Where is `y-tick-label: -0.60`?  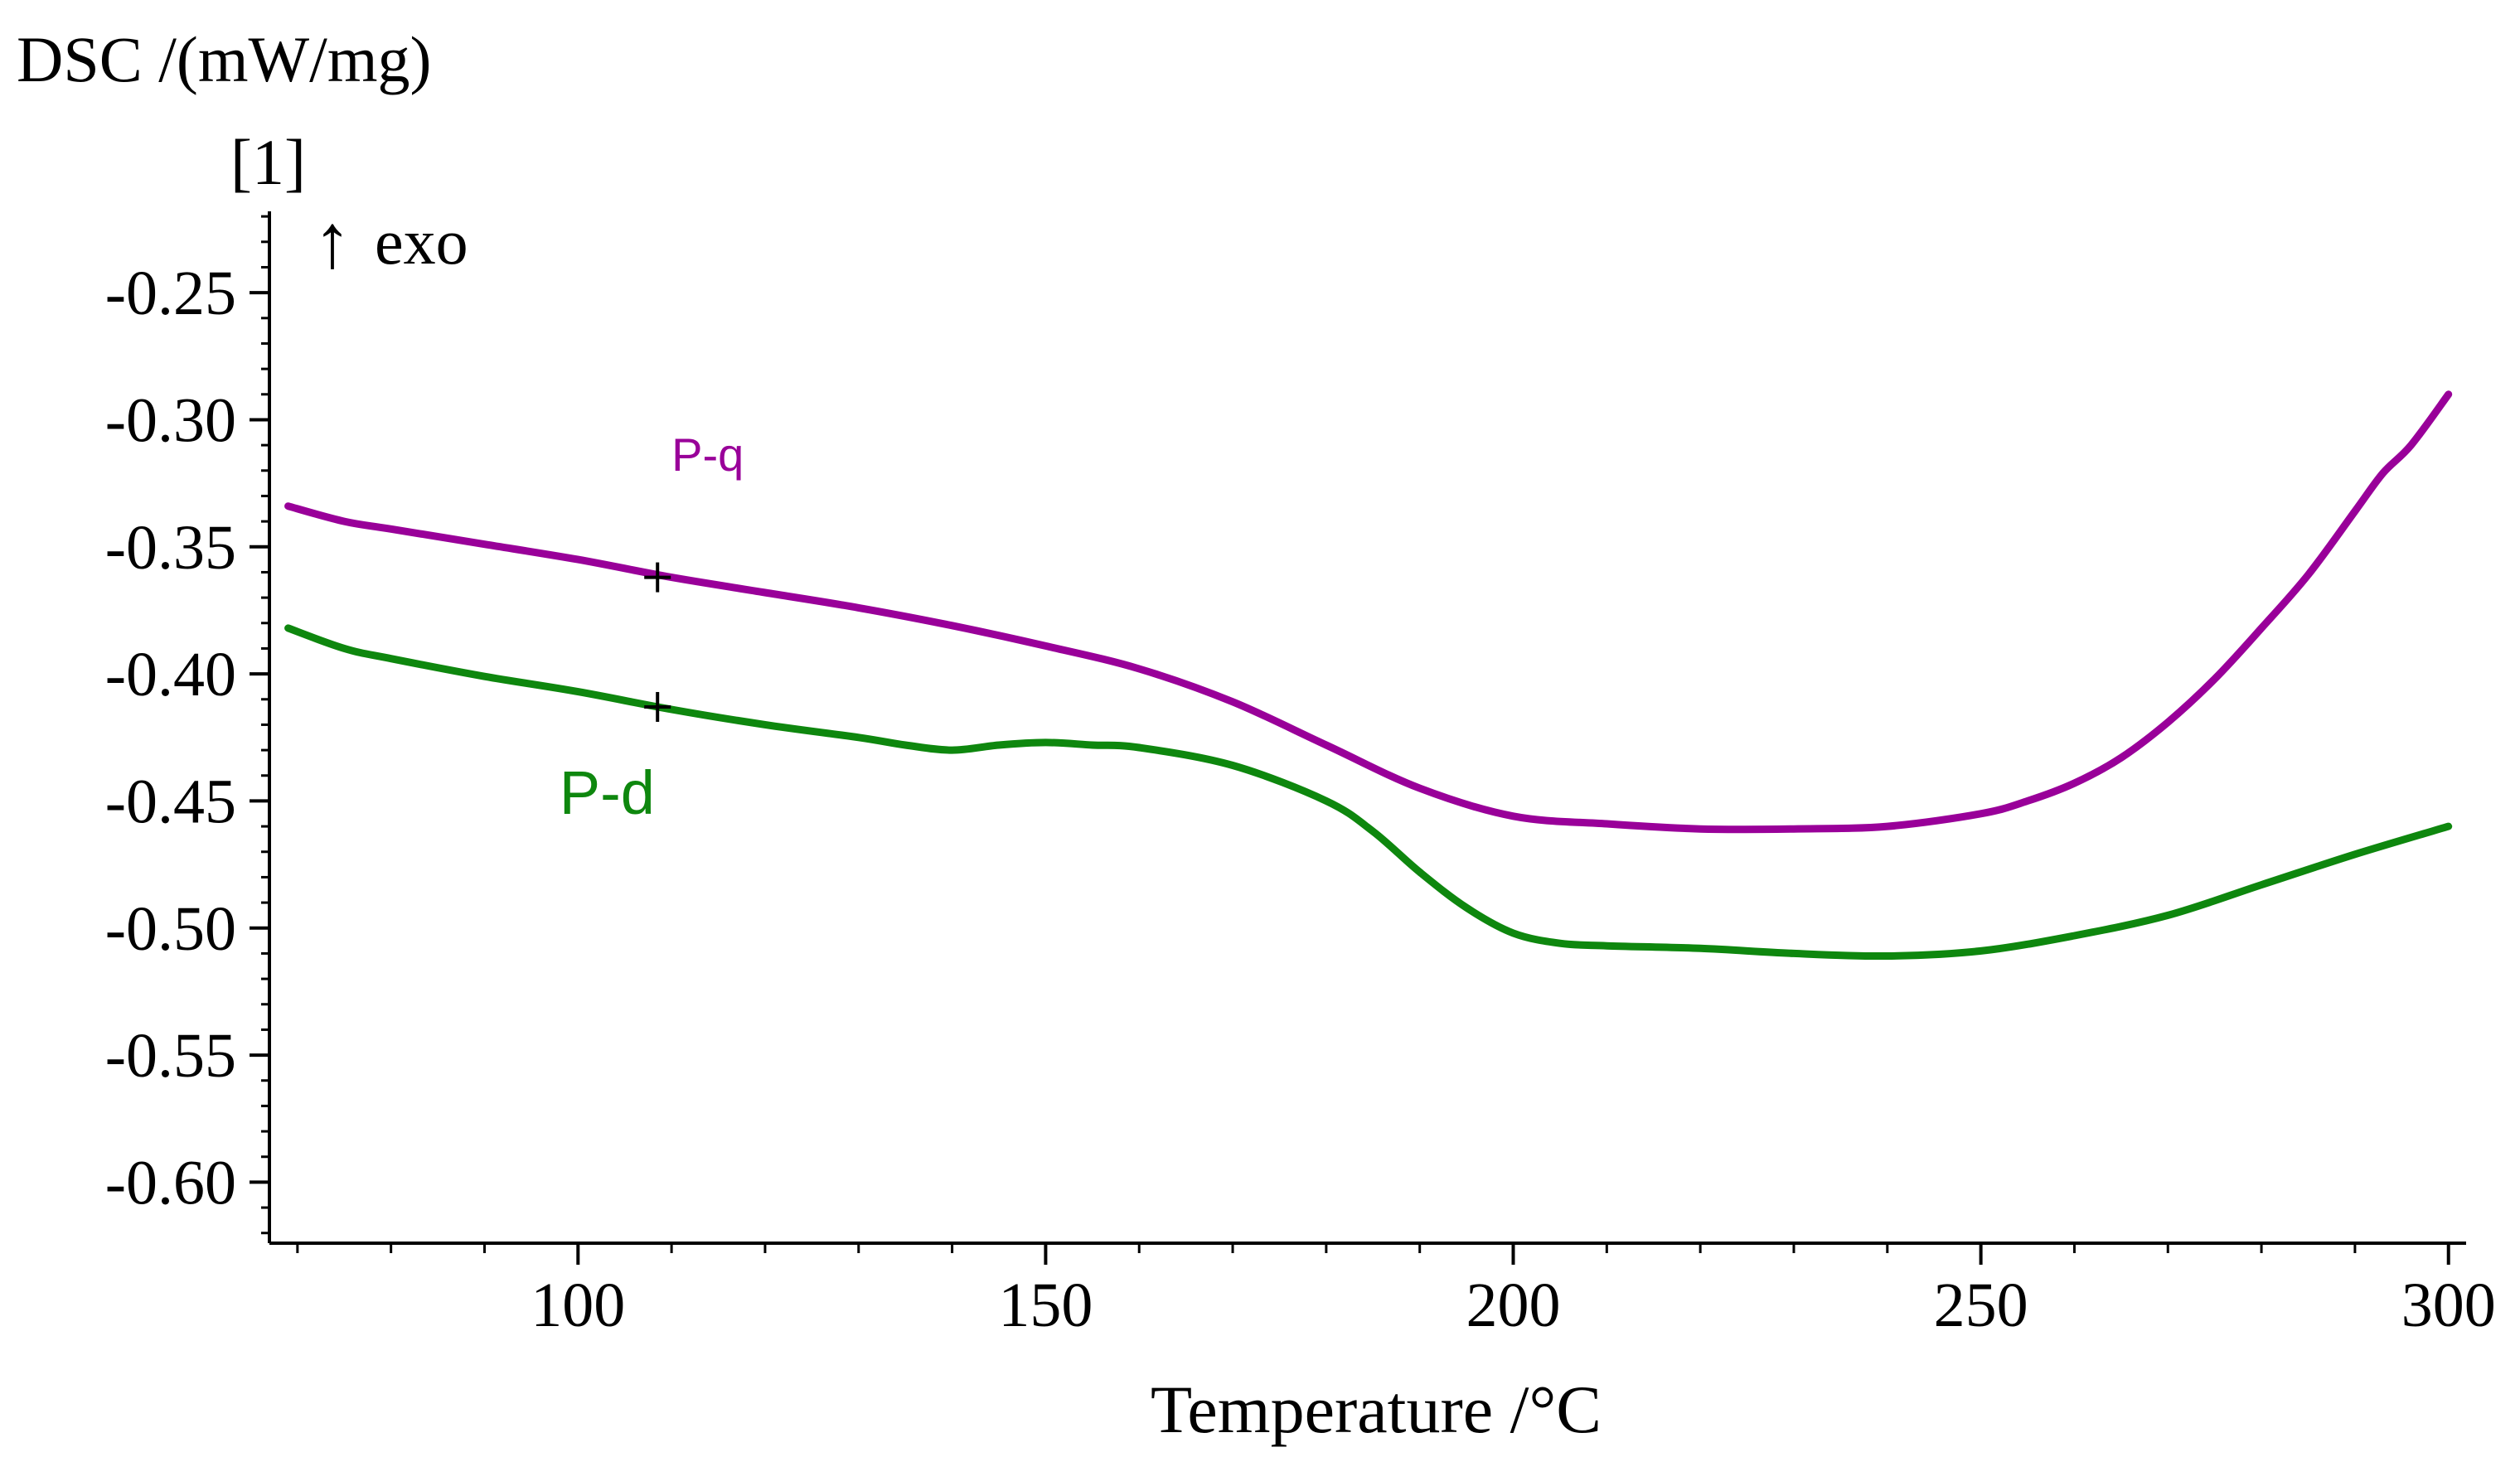
y-tick-label: -0.60 is located at coordinates (170, 1182).